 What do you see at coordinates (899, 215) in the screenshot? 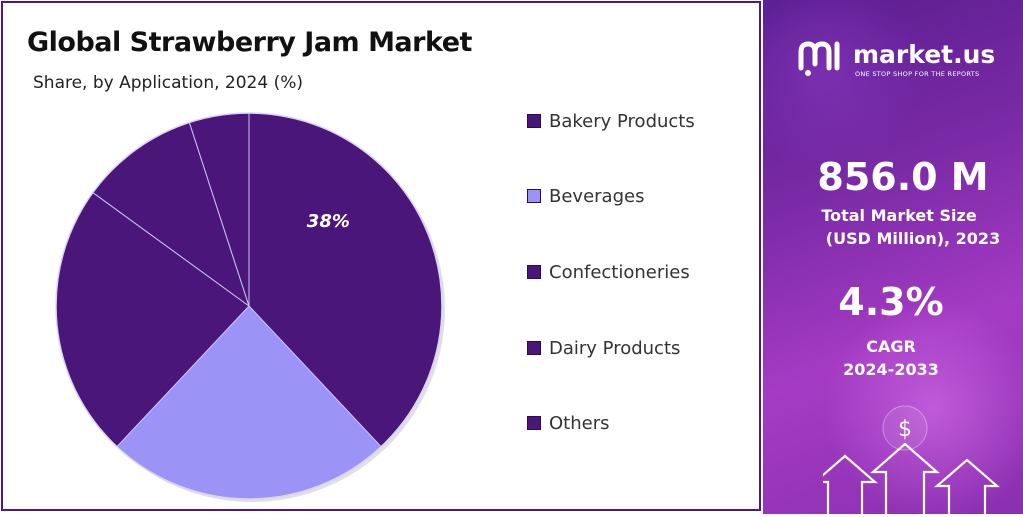
I see `market-size-label-line1: Total Market Size` at bounding box center [899, 215].